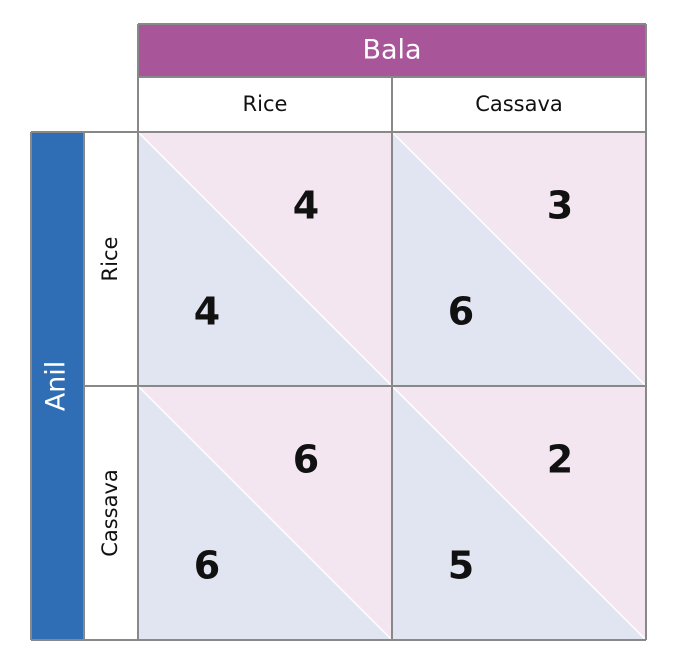  Describe the element at coordinates (306, 206) in the screenshot. I see `column-payoff: 4` at that location.